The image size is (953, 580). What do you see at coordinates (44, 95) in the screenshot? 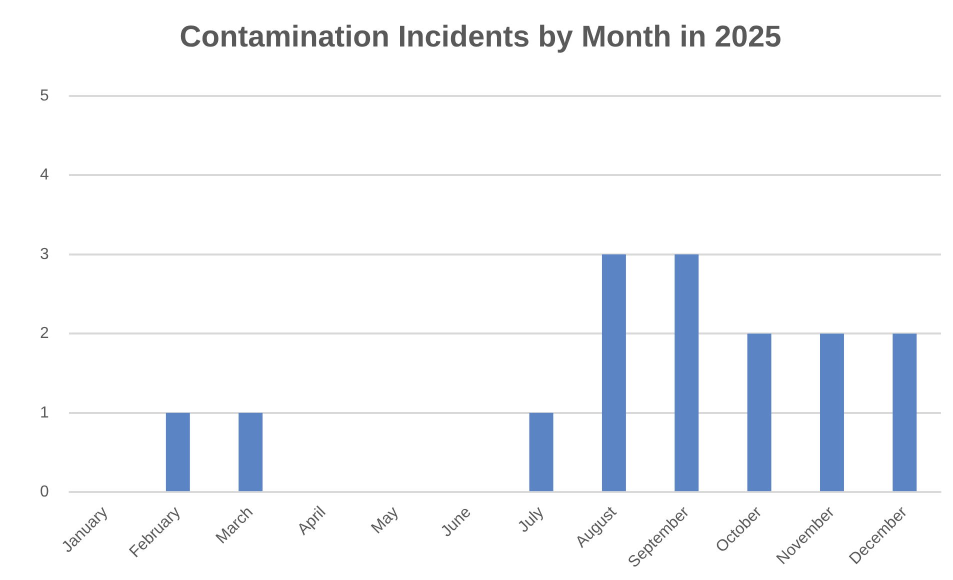
I see `y-tick-label: 5` at bounding box center [44, 95].